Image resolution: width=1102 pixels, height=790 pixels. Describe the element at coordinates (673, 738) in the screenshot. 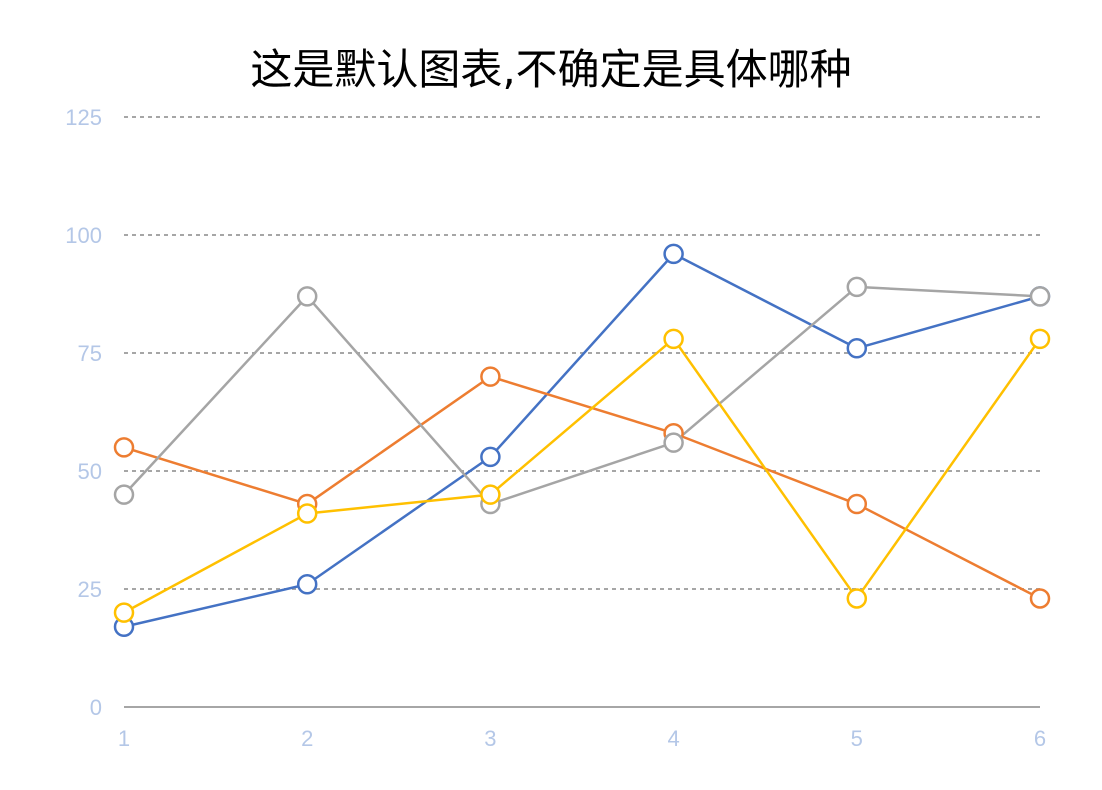

I see `x-tick-label: 4` at that location.